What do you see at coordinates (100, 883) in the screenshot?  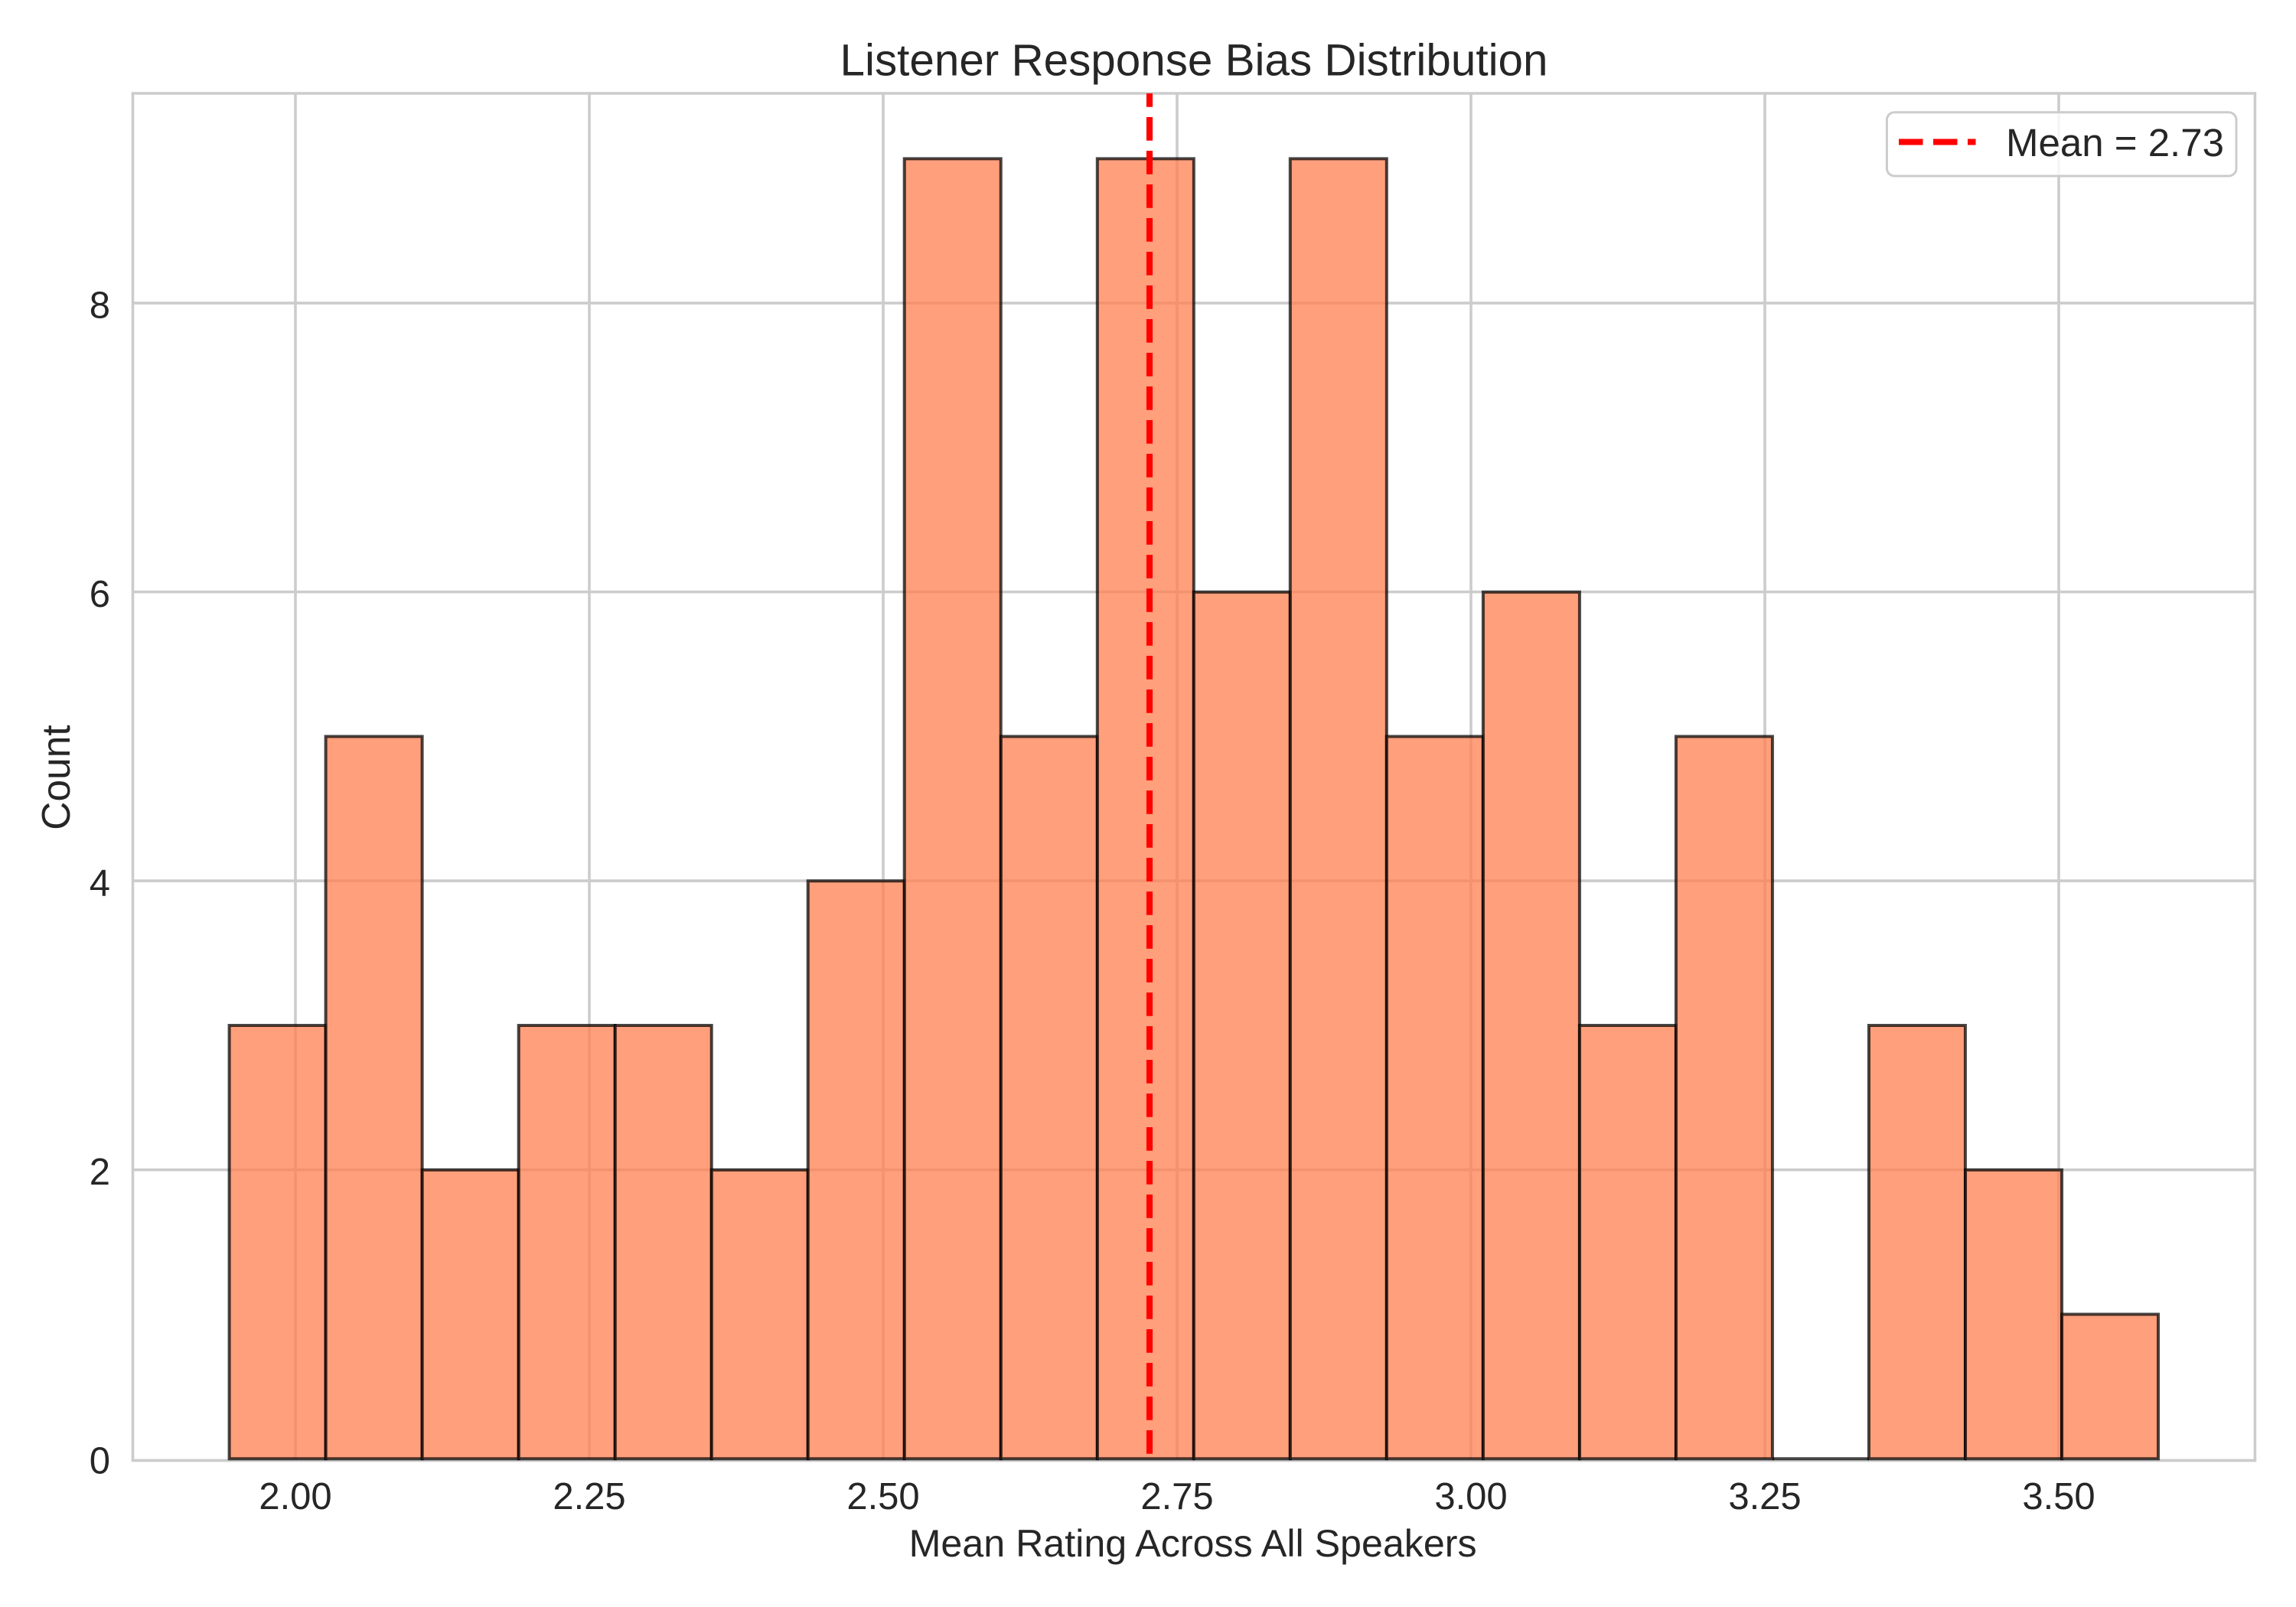 I see `svg-text: 4` at bounding box center [100, 883].